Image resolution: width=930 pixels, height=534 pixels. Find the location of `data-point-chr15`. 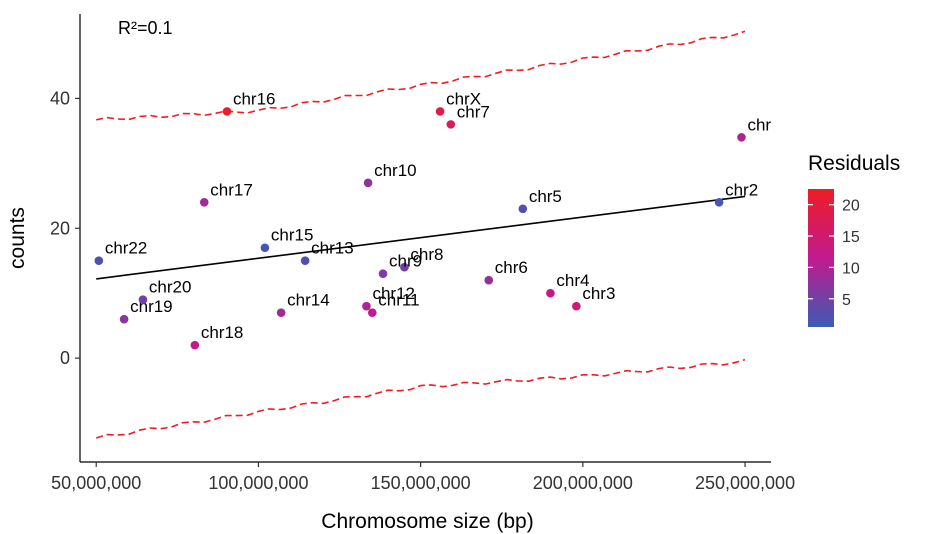

data-point-chr15 is located at coordinates (265, 248).